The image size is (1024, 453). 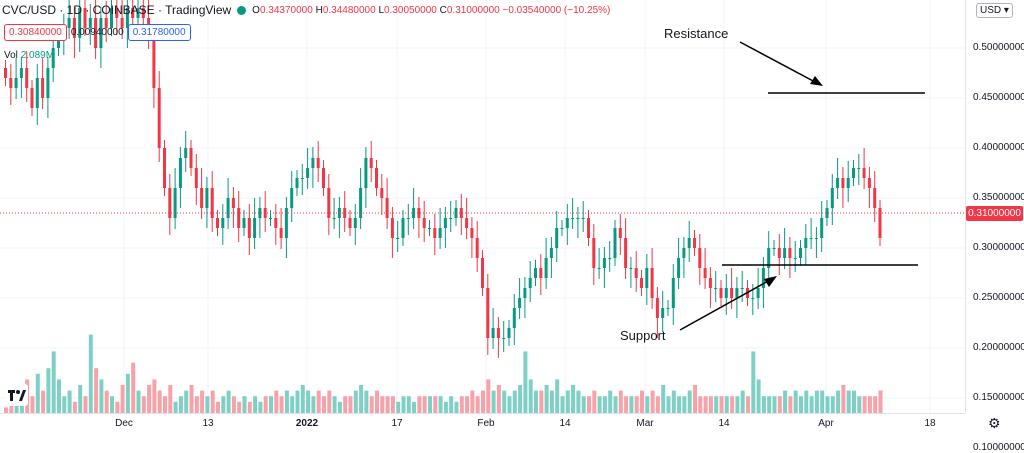 What do you see at coordinates (17, 395) in the screenshot?
I see `tradingview-logo-icon` at bounding box center [17, 395].